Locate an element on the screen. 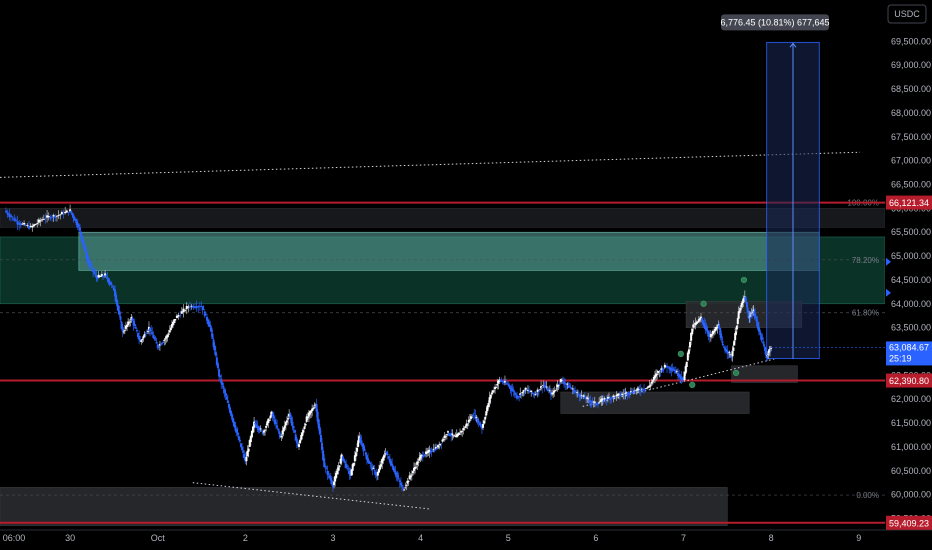 Image resolution: width=932 pixels, height=550 pixels. currency-button is located at coordinates (907, 14).